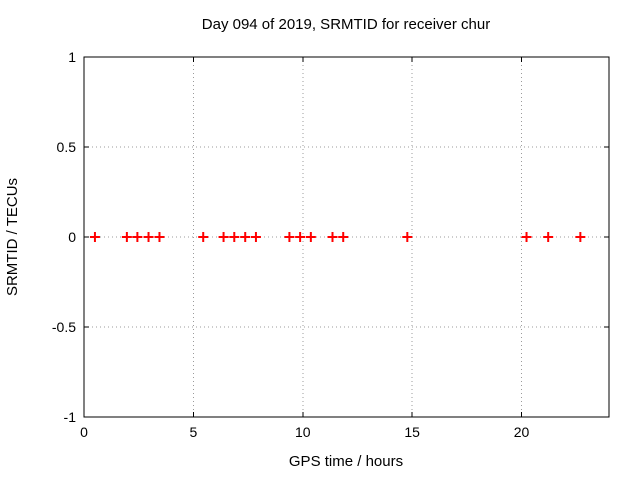  I want to click on y-tick-label: -1, so click(70, 417).